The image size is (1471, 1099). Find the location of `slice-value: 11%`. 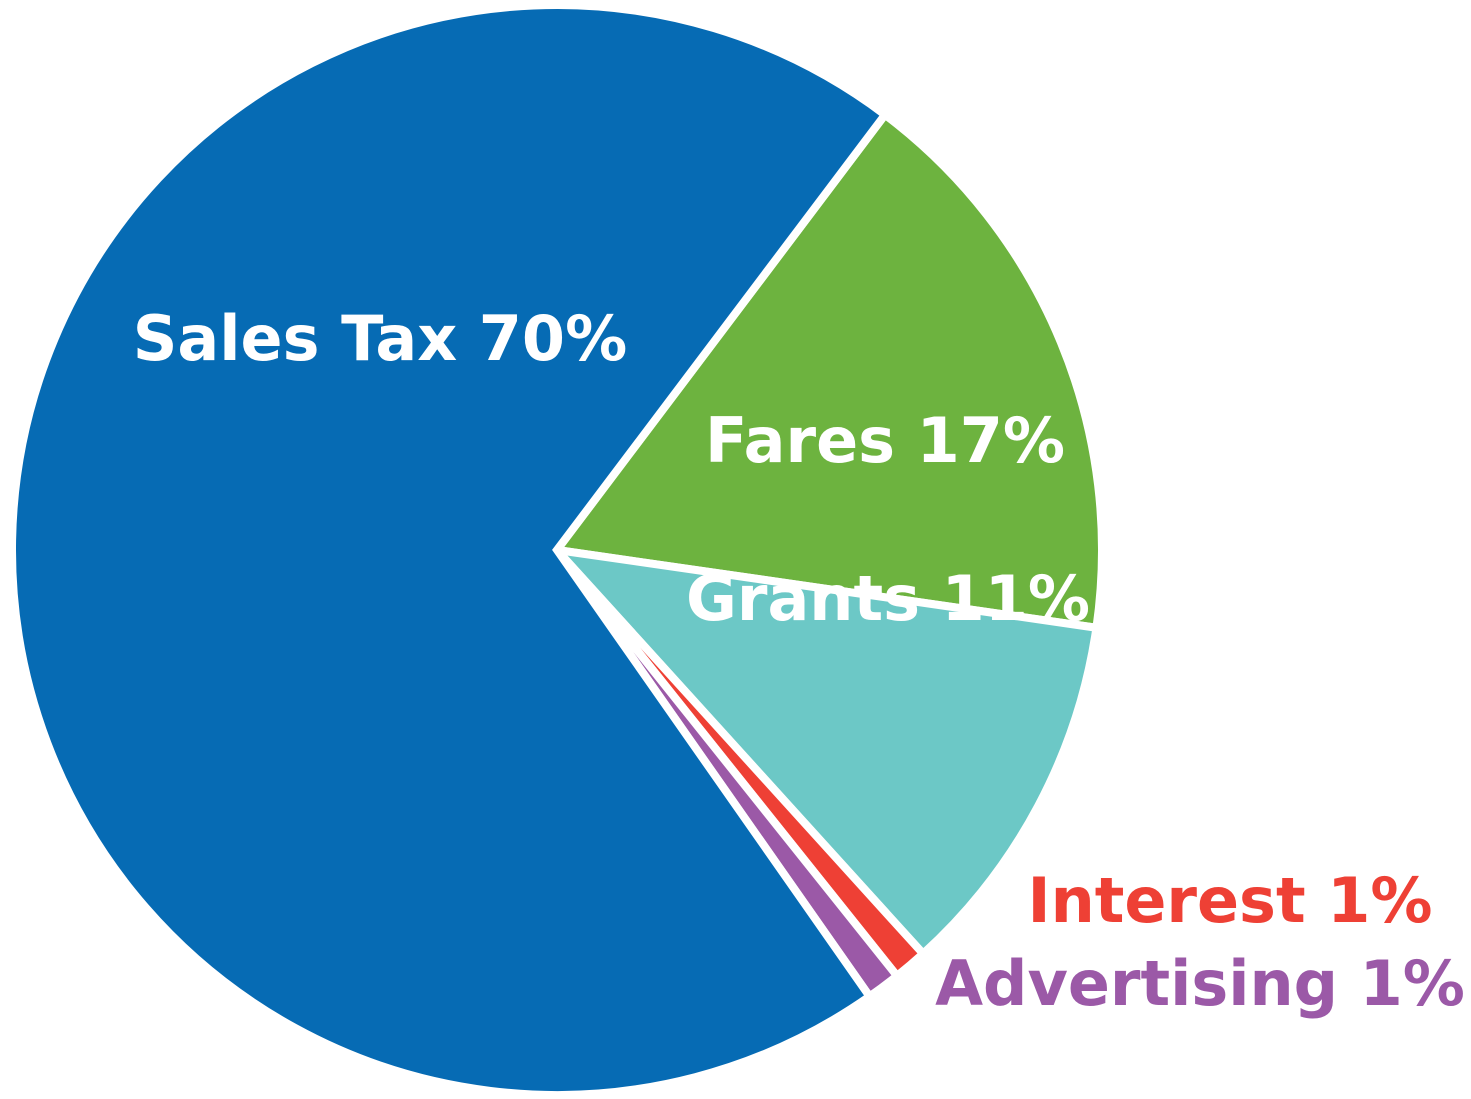

slice-value: 11% is located at coordinates (1016, 598).